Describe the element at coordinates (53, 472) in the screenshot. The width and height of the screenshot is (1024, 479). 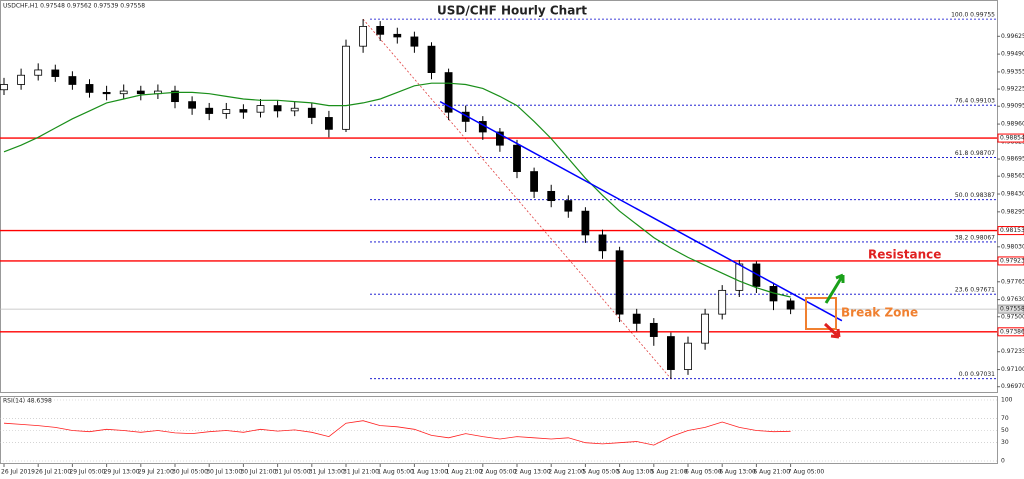
I see `x-tick-label: 26 Jul 21:00` at that location.